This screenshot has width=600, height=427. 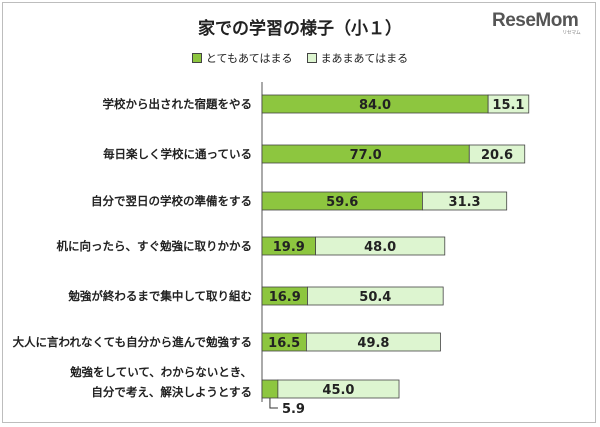 What do you see at coordinates (285, 297) in the screenshot?
I see `value-label-series1: 16.9` at bounding box center [285, 297].